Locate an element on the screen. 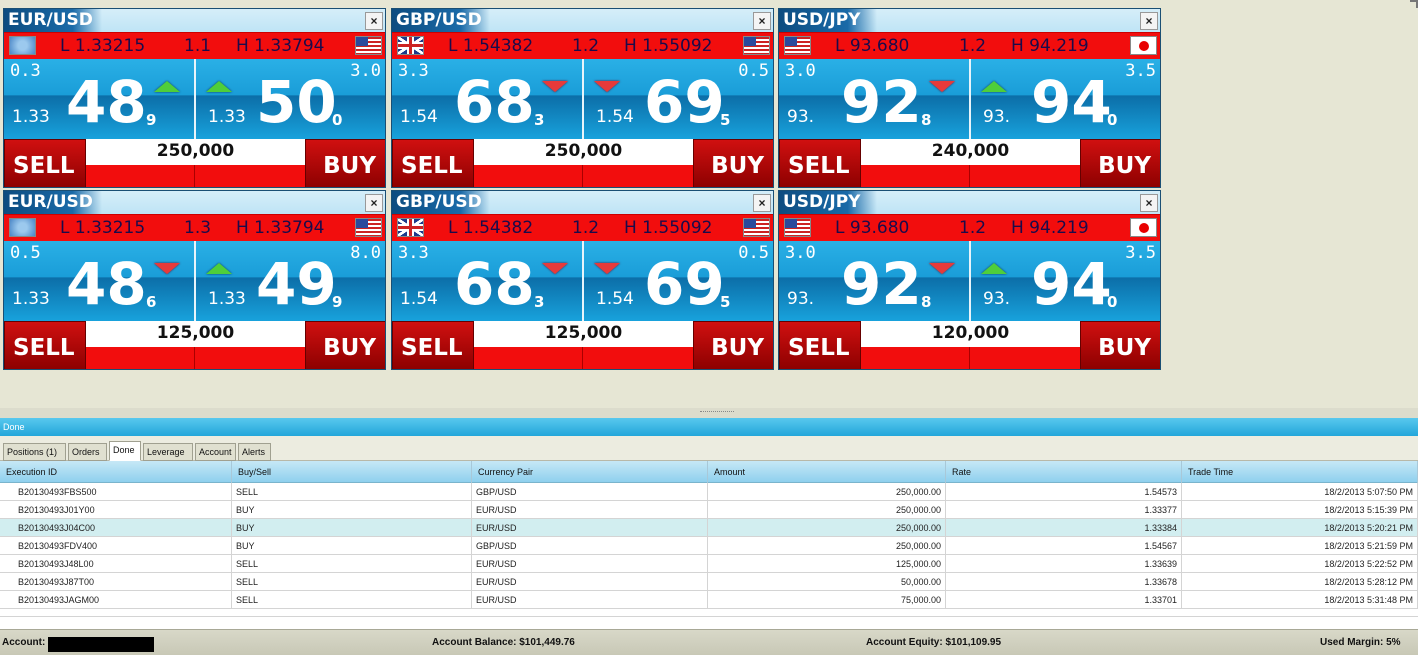 The image size is (1418, 655). account-redaction is located at coordinates (101, 644).